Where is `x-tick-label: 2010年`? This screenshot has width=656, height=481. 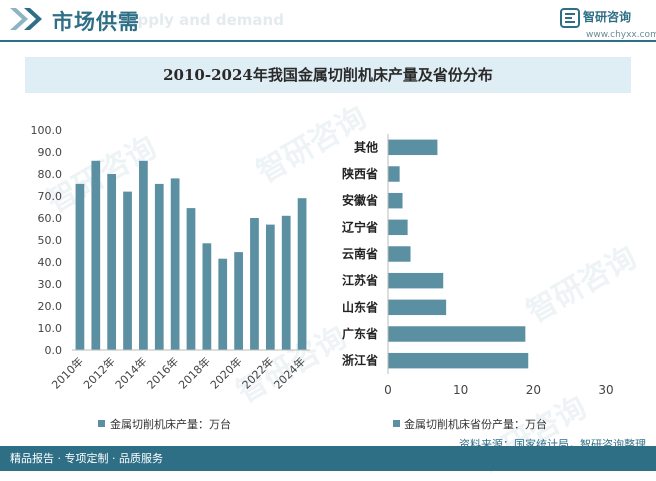
x-tick-label: 2010年 is located at coordinates (67, 372).